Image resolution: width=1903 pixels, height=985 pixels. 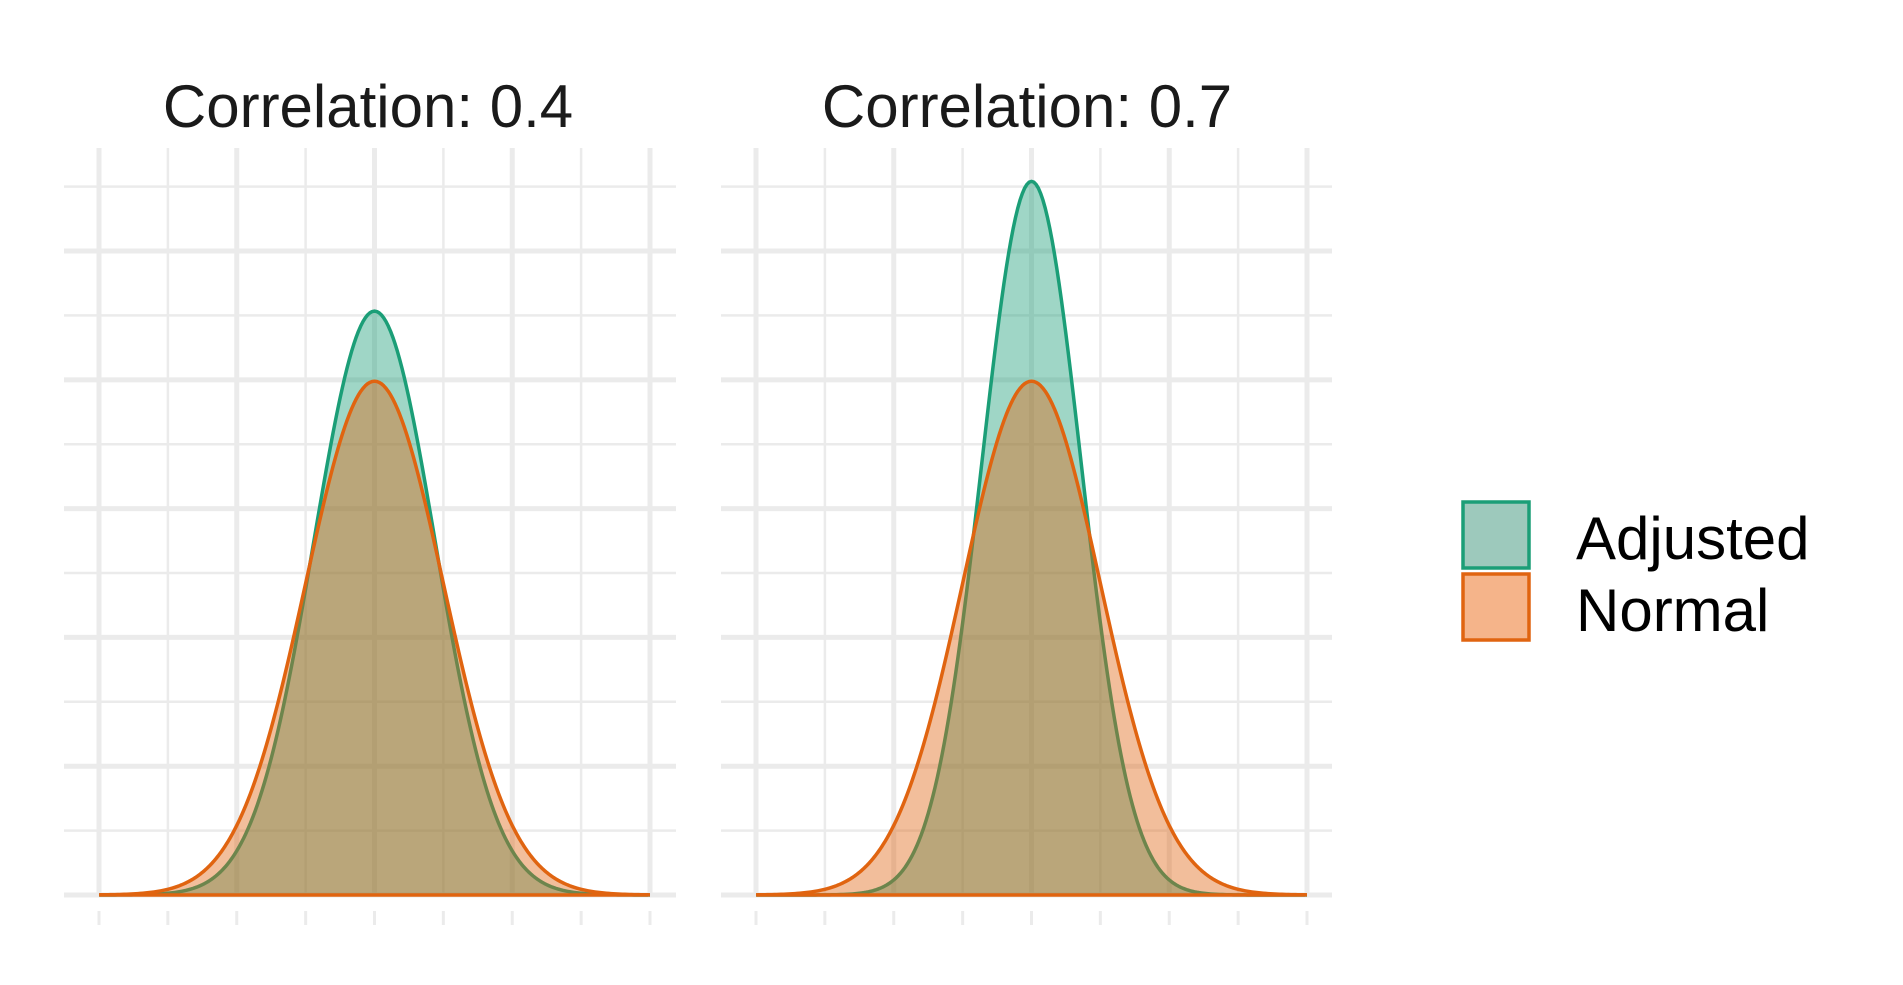 What do you see at coordinates (1496, 535) in the screenshot?
I see `legend-key-adjusted` at bounding box center [1496, 535].